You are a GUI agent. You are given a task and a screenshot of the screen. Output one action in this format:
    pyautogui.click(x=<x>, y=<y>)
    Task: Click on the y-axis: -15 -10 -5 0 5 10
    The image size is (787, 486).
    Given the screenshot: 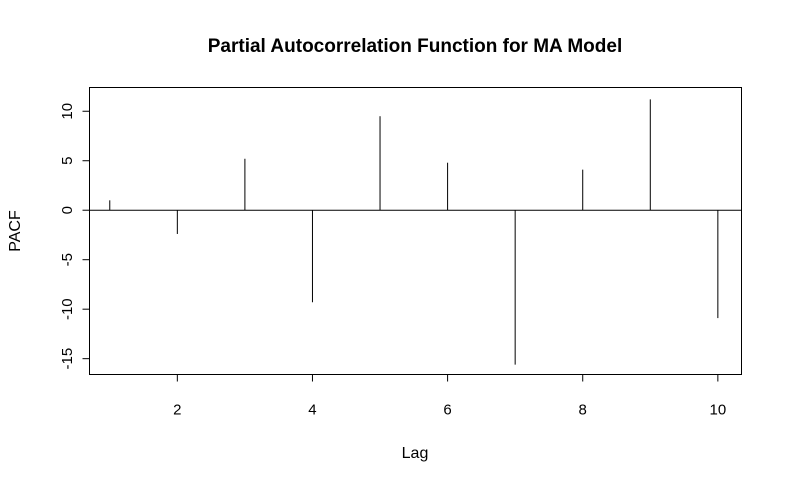 What is the action you would take?
    pyautogui.click(x=74, y=236)
    